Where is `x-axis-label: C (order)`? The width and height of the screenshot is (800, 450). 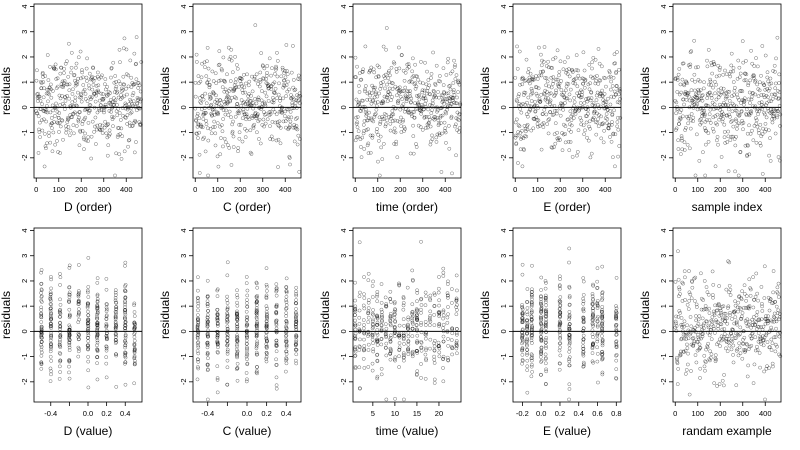 x-axis-label: C (order) is located at coordinates (247, 207).